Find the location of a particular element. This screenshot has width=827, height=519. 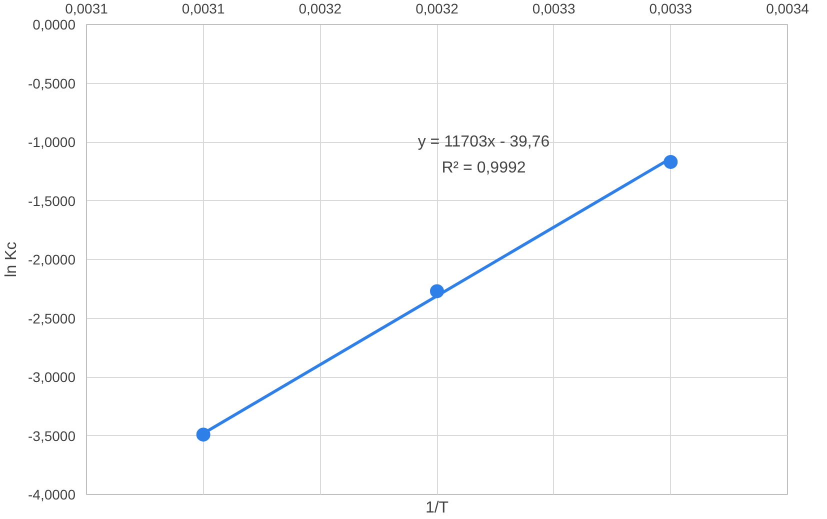

y-tick-label: -1,0000 is located at coordinates (52, 142).